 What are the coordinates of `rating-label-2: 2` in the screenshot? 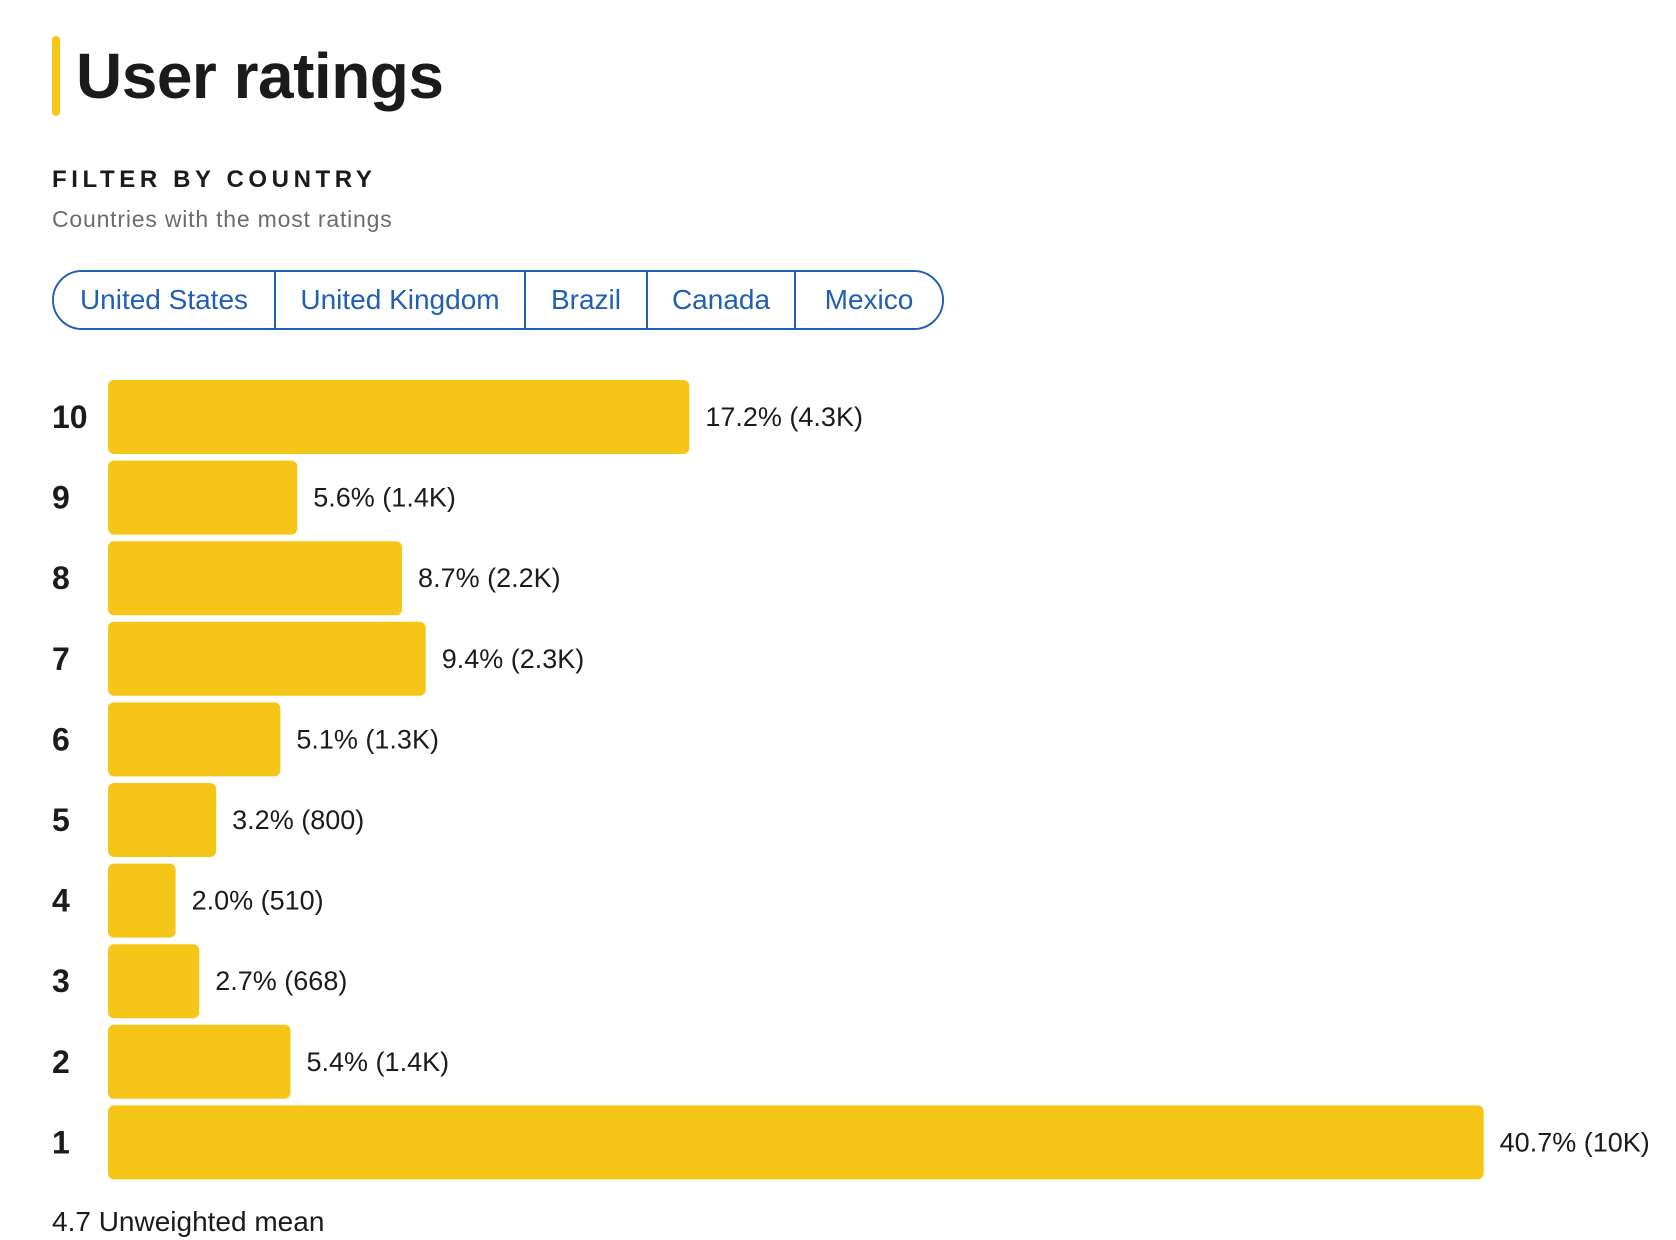 It's located at (61, 1062).